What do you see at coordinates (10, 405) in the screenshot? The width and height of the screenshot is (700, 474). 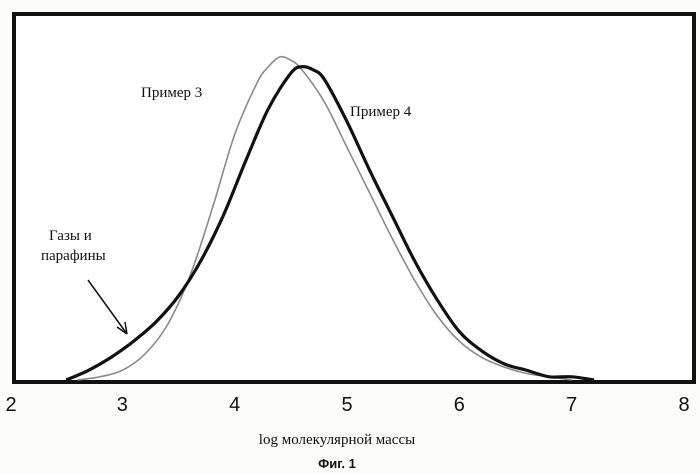 I see `x-tick-label-2: 2` at bounding box center [10, 405].